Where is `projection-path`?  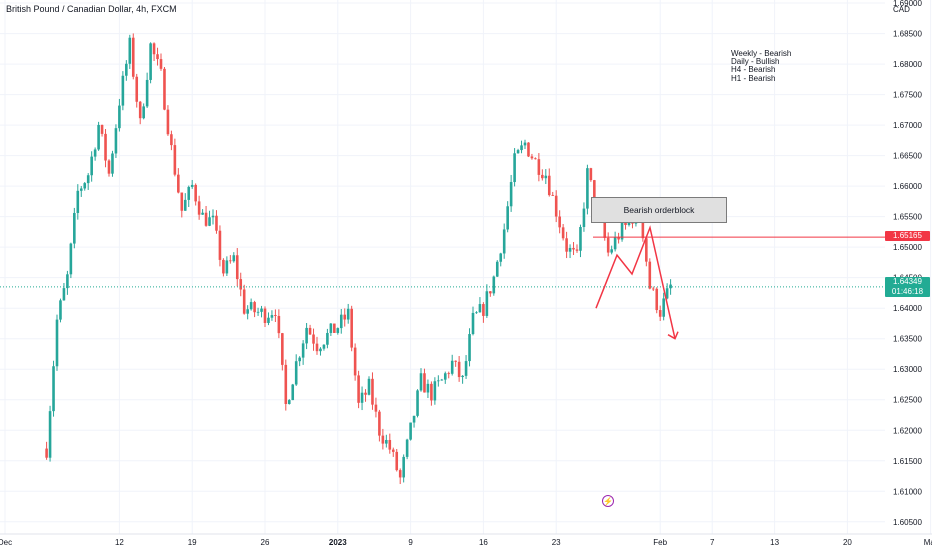
projection-path is located at coordinates (635, 282).